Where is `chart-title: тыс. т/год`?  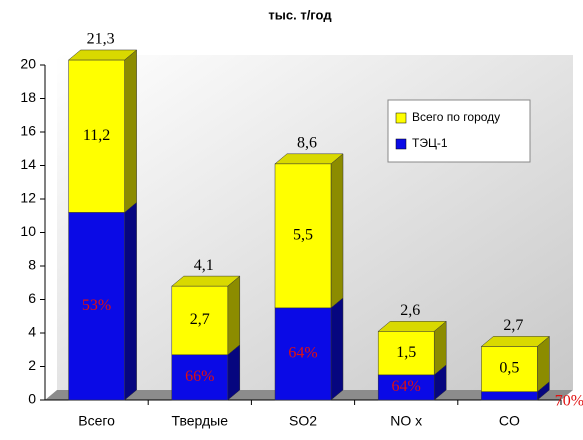 chart-title: тыс. т/год is located at coordinates (300, 14).